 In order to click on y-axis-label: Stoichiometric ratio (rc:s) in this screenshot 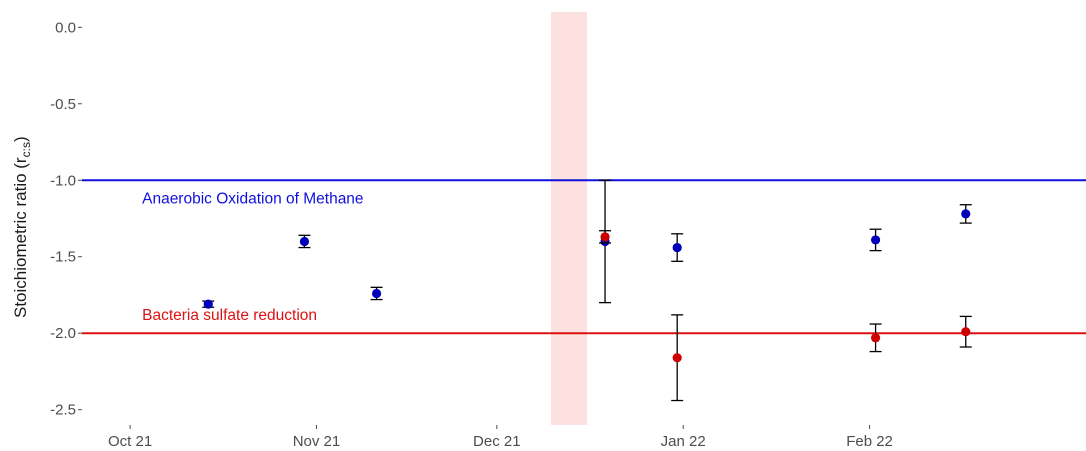, I will do `click(22, 227)`.